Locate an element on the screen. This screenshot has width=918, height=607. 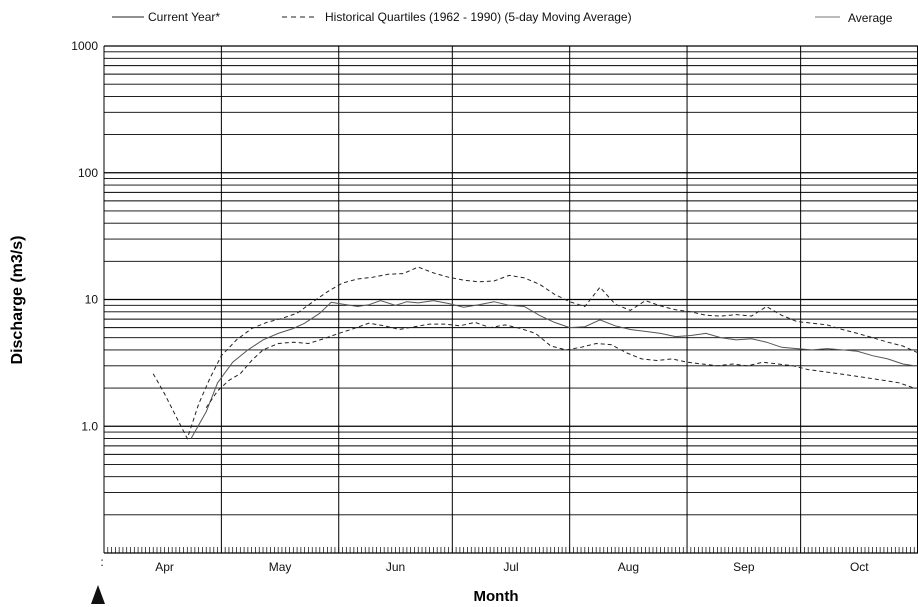
y-axis-label: Discharge (m3/s) is located at coordinates (17, 300).